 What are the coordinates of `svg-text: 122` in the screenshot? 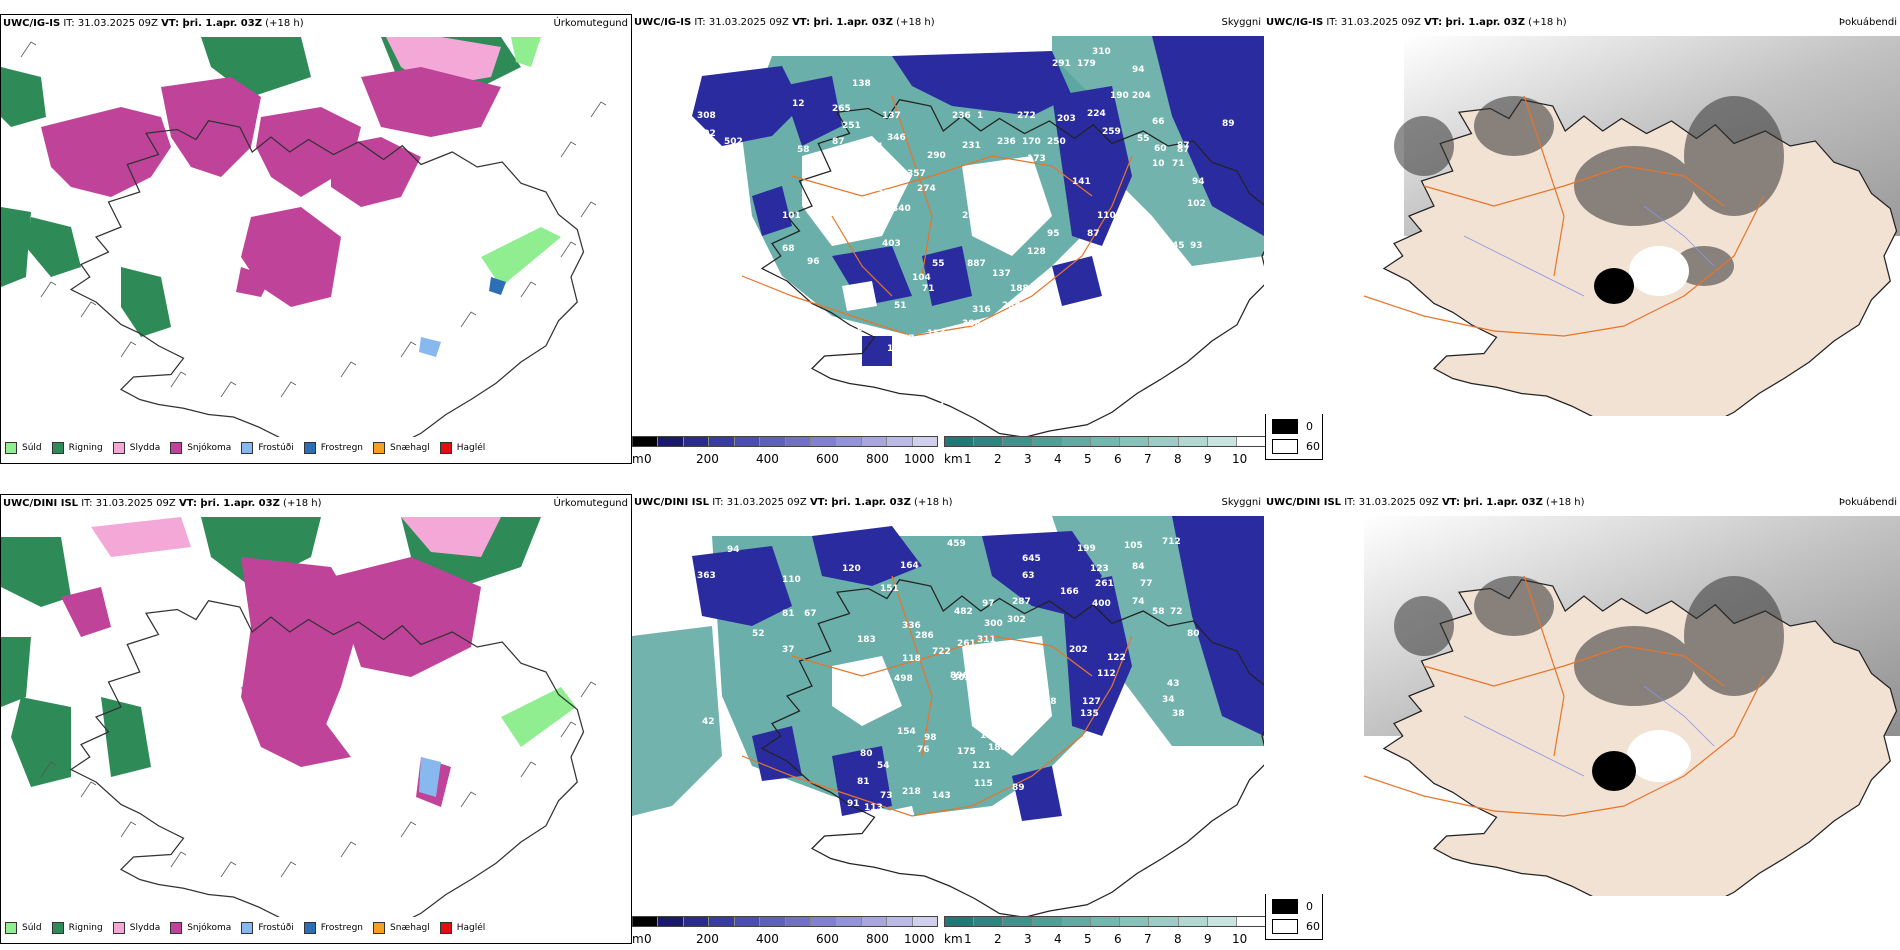 It's located at (1116, 658).